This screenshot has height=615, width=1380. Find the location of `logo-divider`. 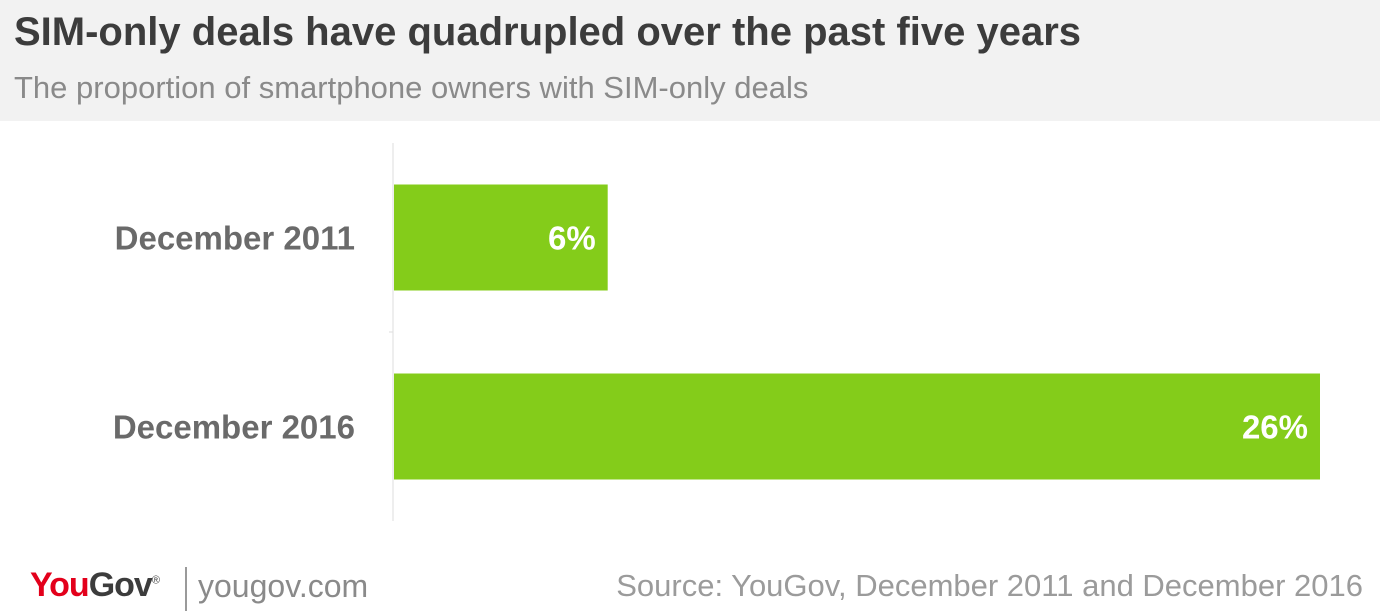

logo-divider is located at coordinates (186, 589).